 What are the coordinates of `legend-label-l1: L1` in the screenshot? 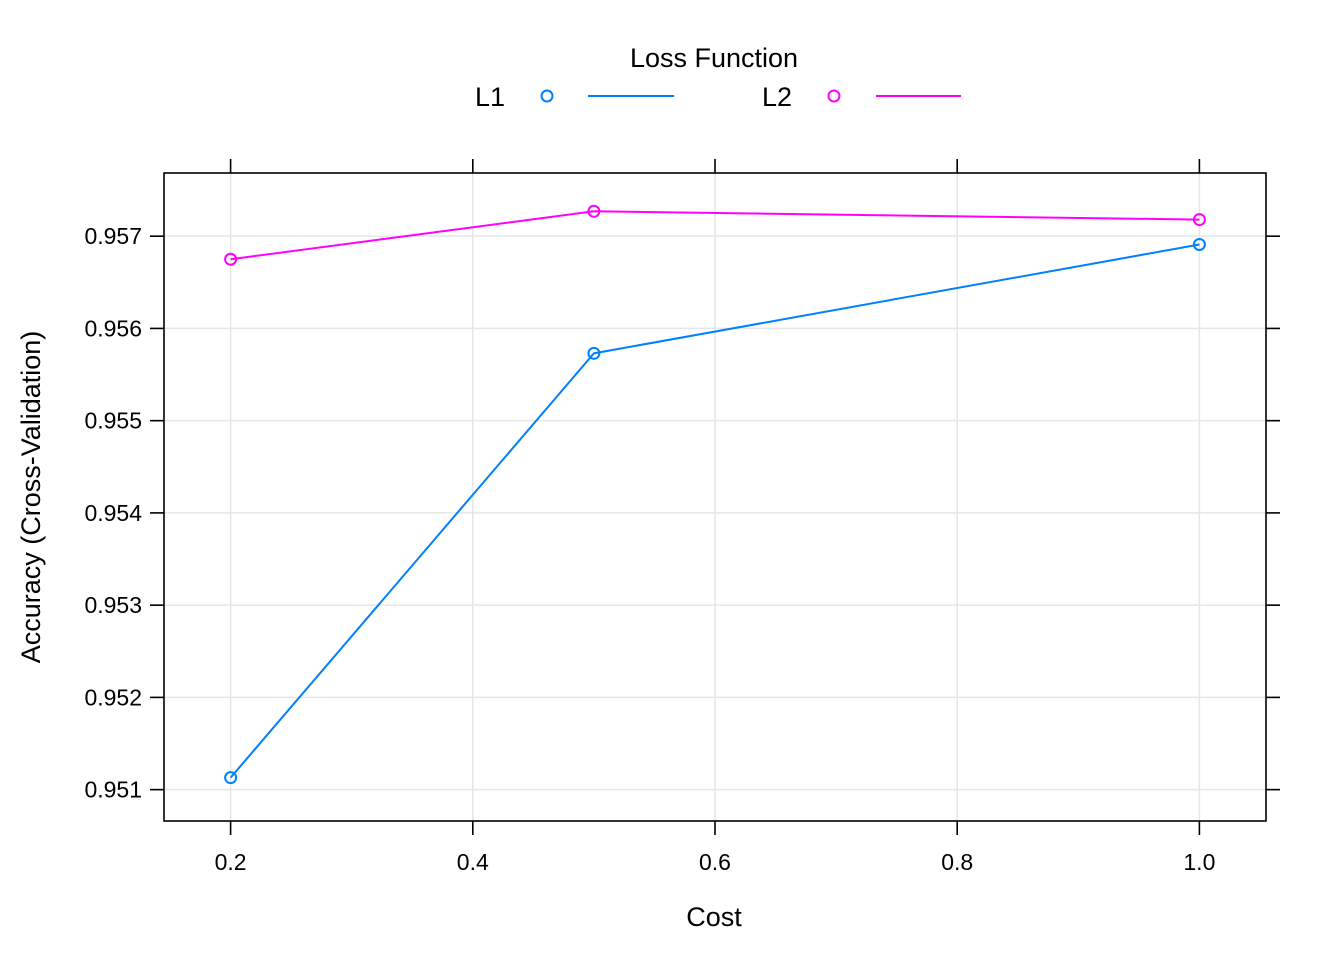 It's located at (490, 97).